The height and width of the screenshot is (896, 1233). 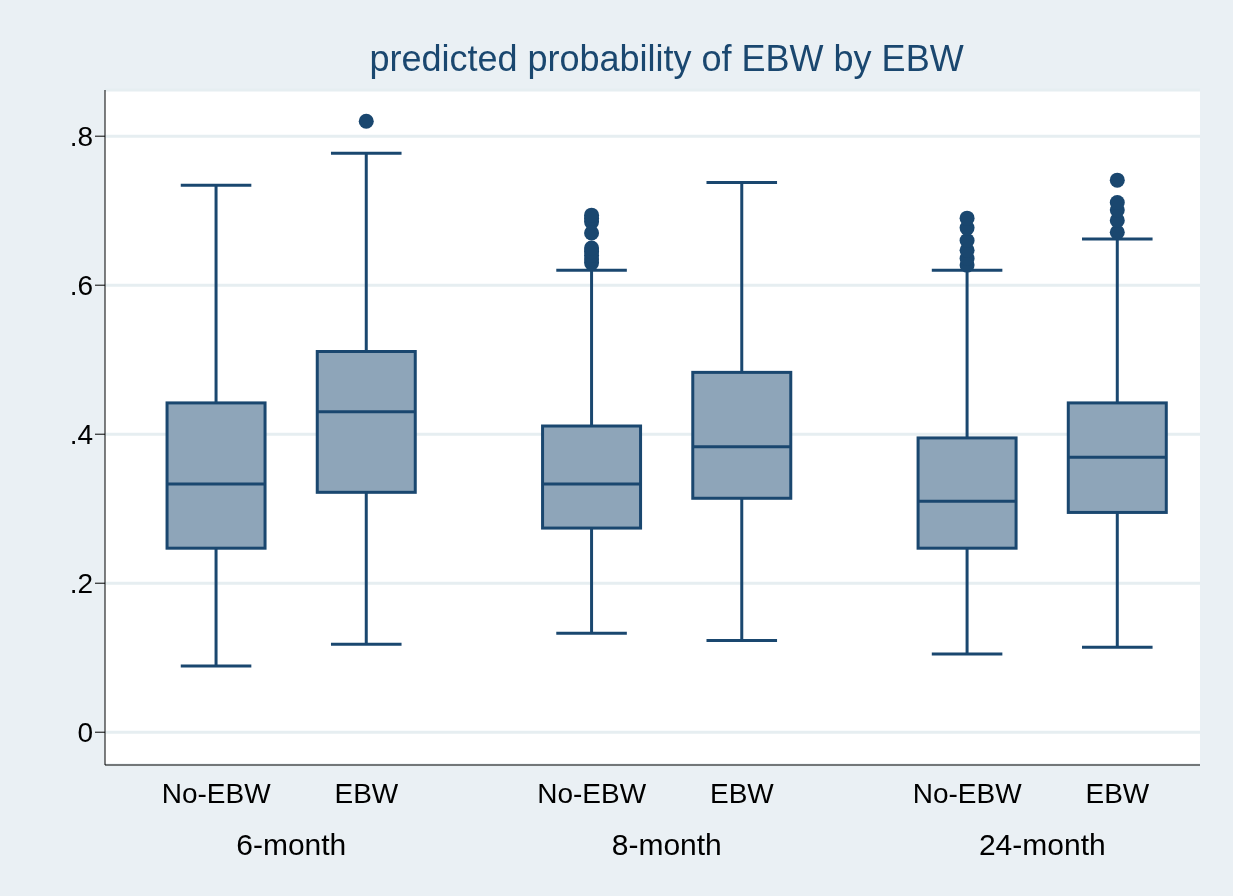 What do you see at coordinates (81, 435) in the screenshot?
I see `y-tick-label: .4` at bounding box center [81, 435].